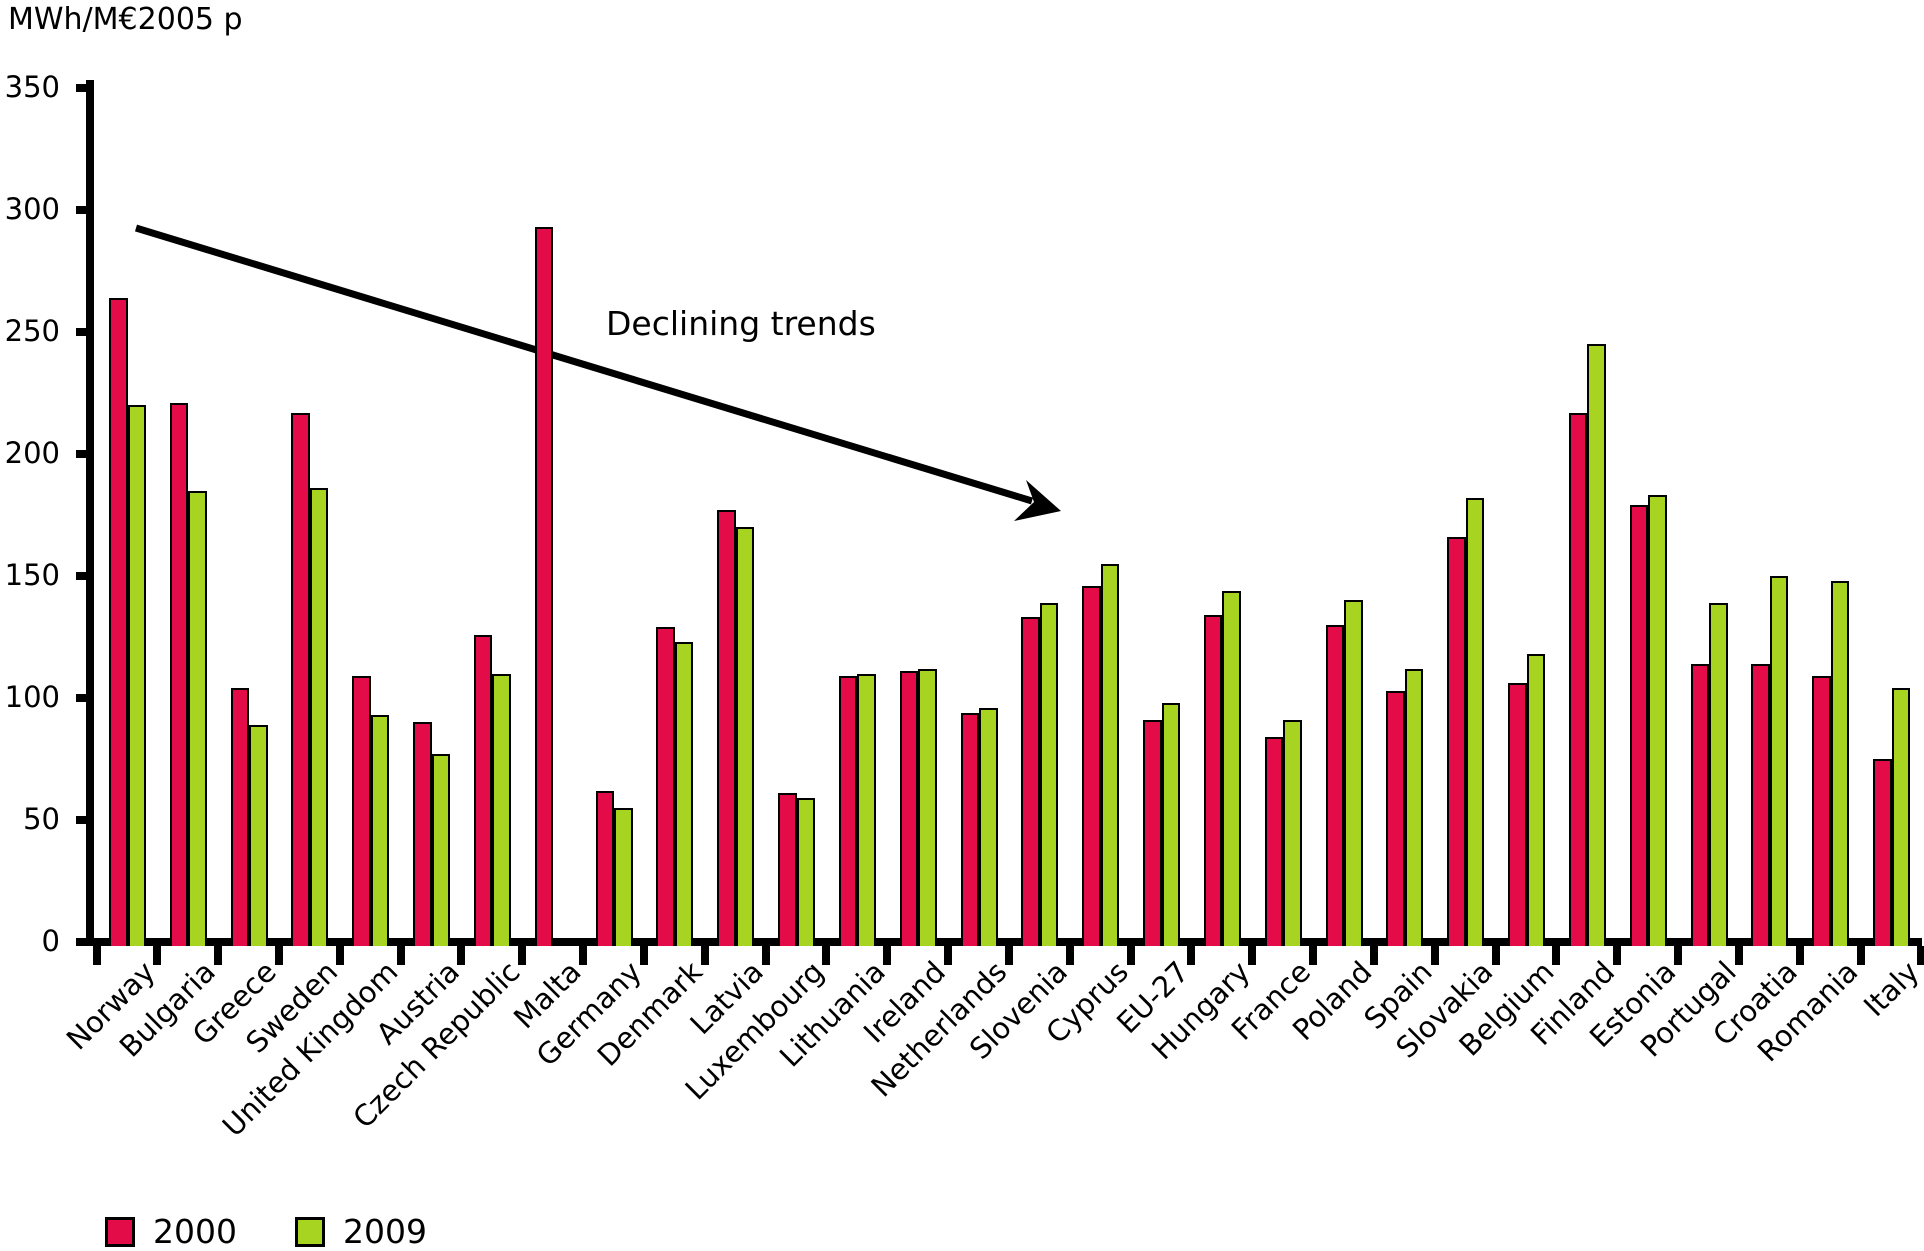 This screenshot has width=1924, height=1251. Describe the element at coordinates (361, 811) in the screenshot. I see `bar-2000-united-kingdom` at that location.